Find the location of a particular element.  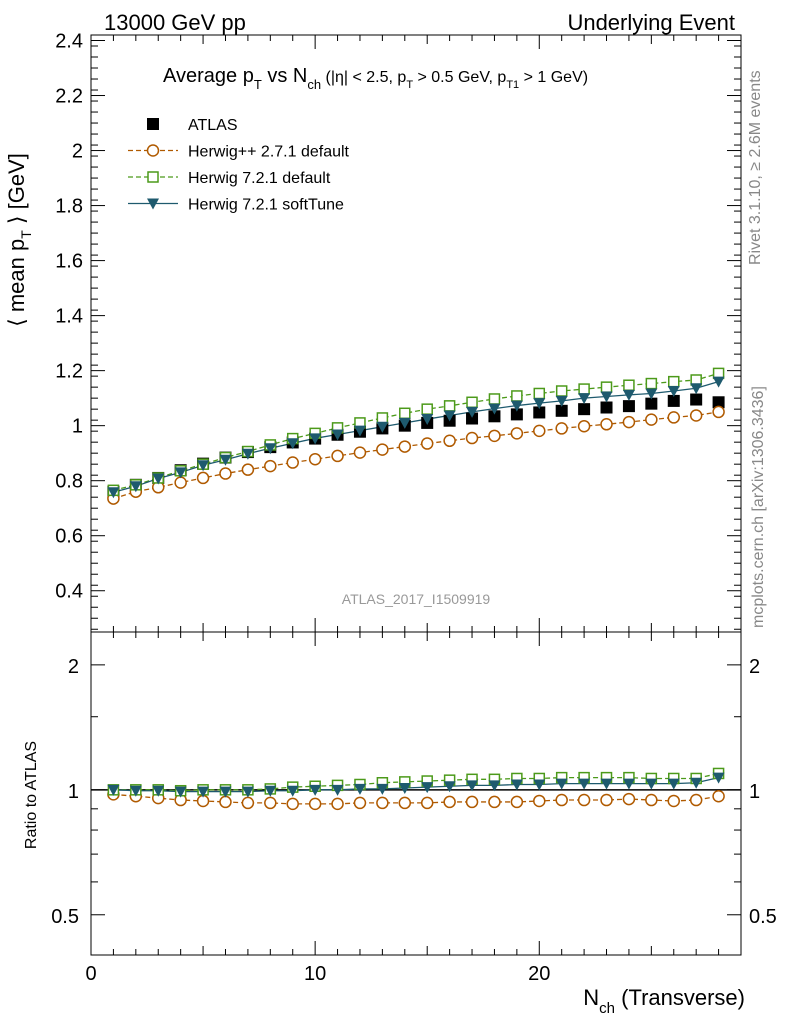

main-y-tick-label: 1.8 is located at coordinates (69, 207).